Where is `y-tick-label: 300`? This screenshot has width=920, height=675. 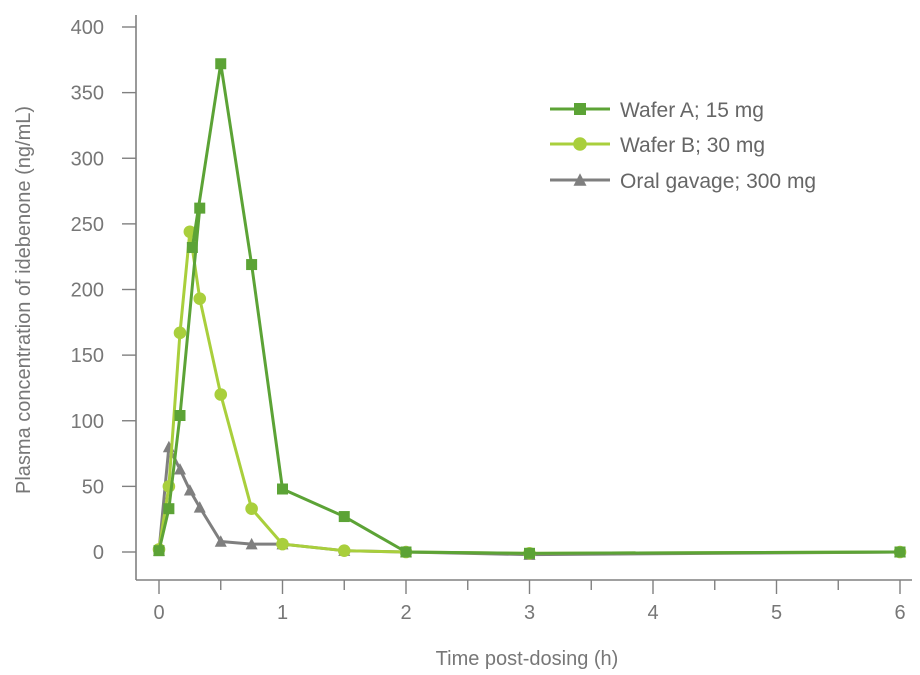 y-tick-label: 300 is located at coordinates (87, 159).